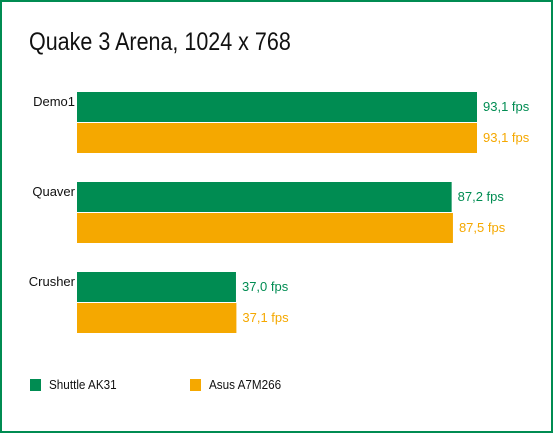  I want to click on legend-item-series-1: Shuttle AK31, so click(77, 384).